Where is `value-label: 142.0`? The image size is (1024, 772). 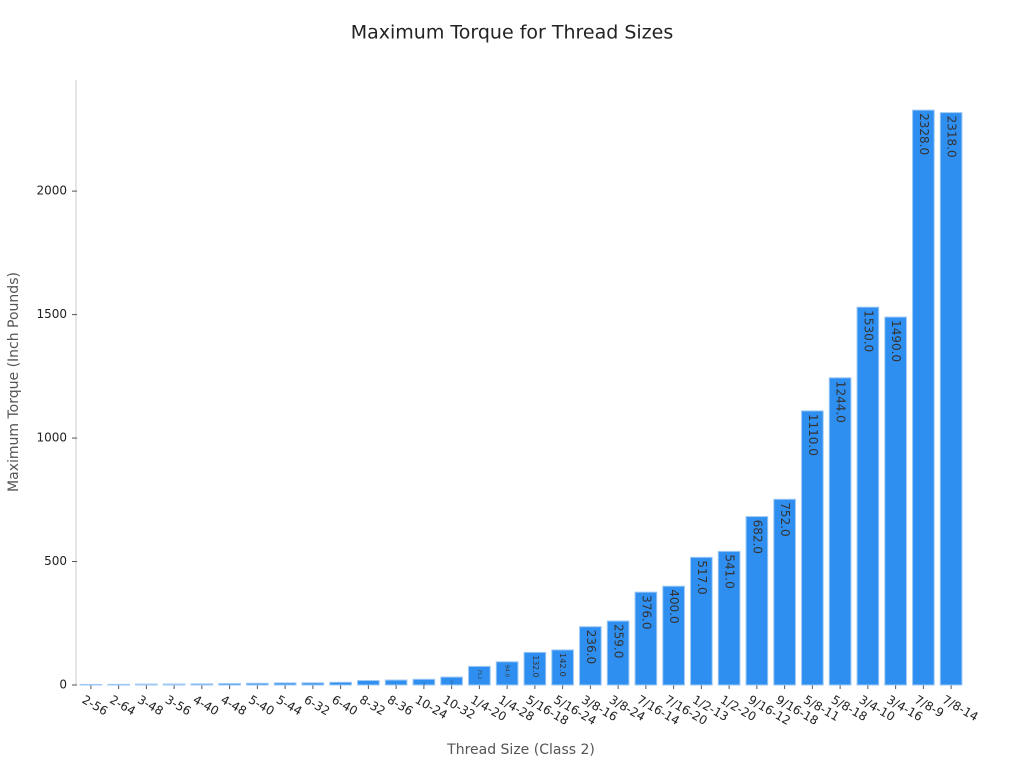
value-label: 142.0 is located at coordinates (563, 665).